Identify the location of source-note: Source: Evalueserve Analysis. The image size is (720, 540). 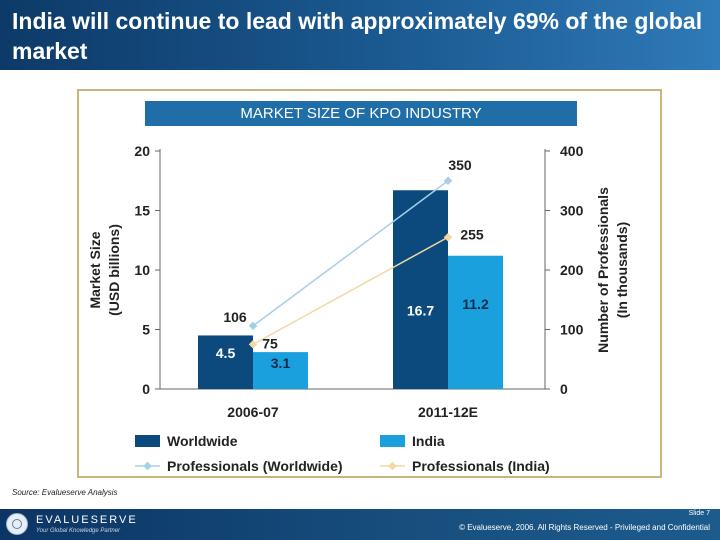
(65, 492).